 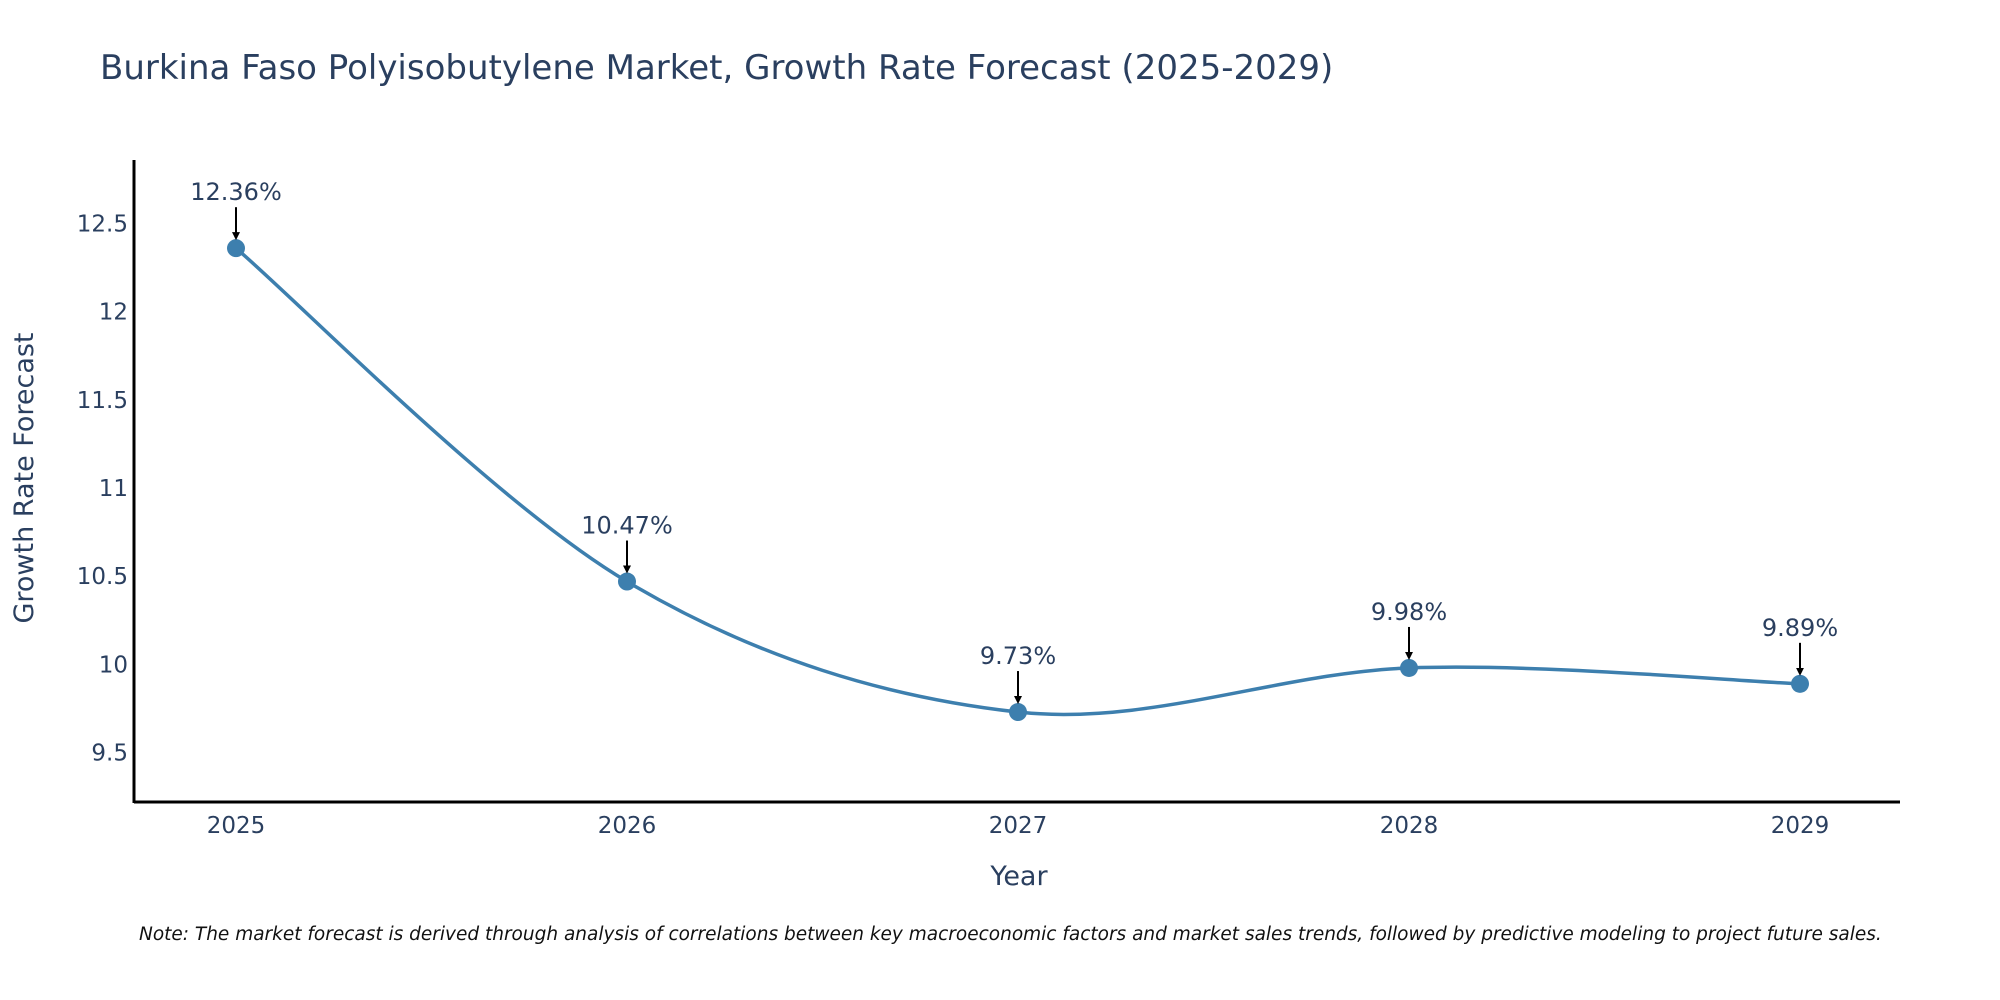 What do you see at coordinates (236, 826) in the screenshot?
I see `x-tick-label: 2025` at bounding box center [236, 826].